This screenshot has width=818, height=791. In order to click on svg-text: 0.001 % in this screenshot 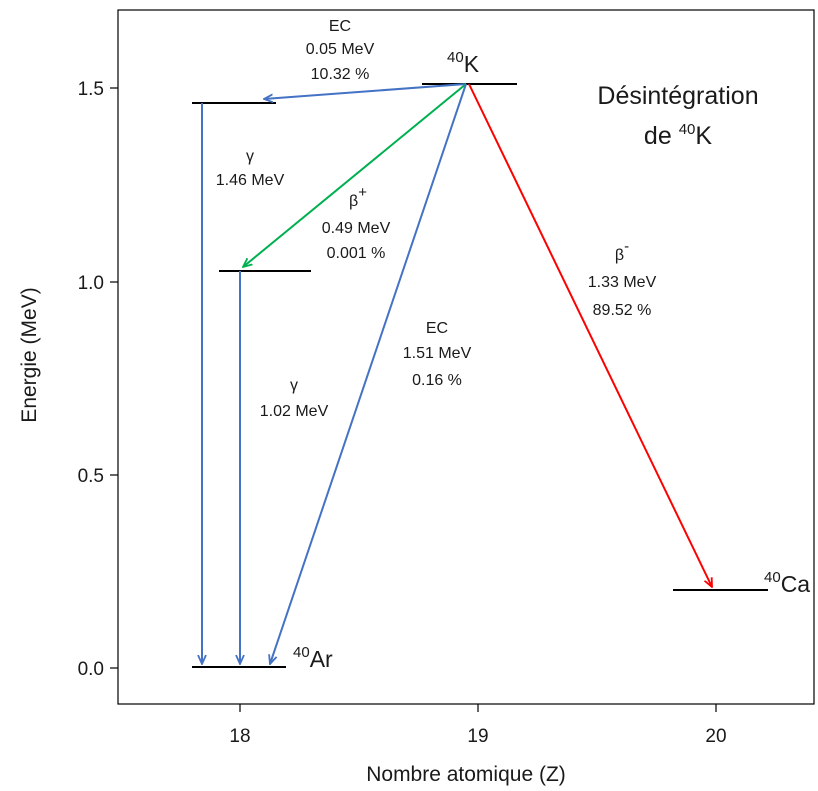, I will do `click(356, 253)`.